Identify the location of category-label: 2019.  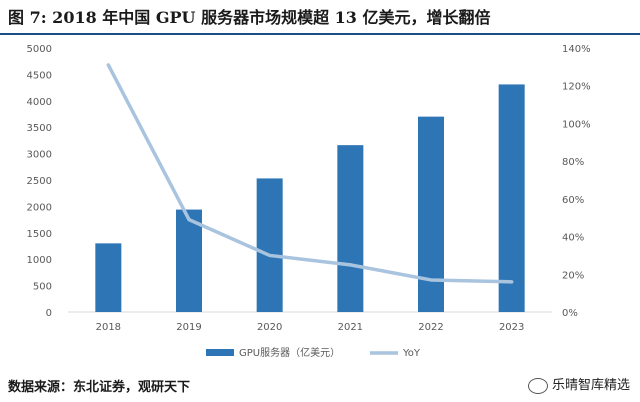
(188, 327).